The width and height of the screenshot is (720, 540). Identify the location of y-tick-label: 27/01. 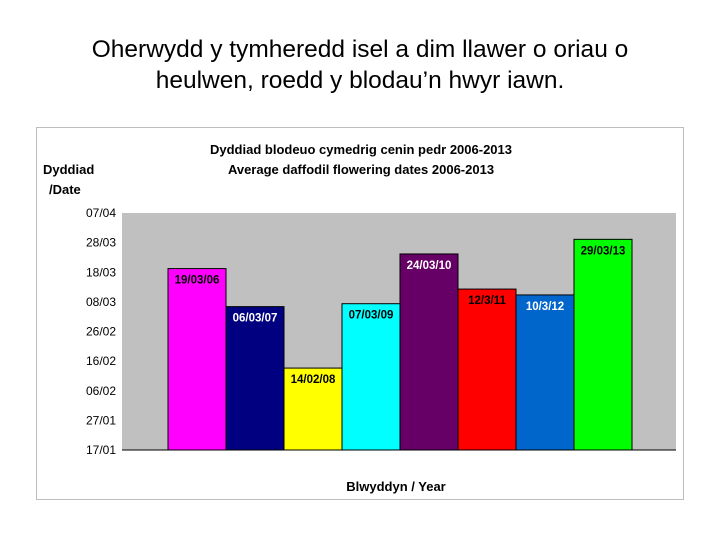
(101, 420).